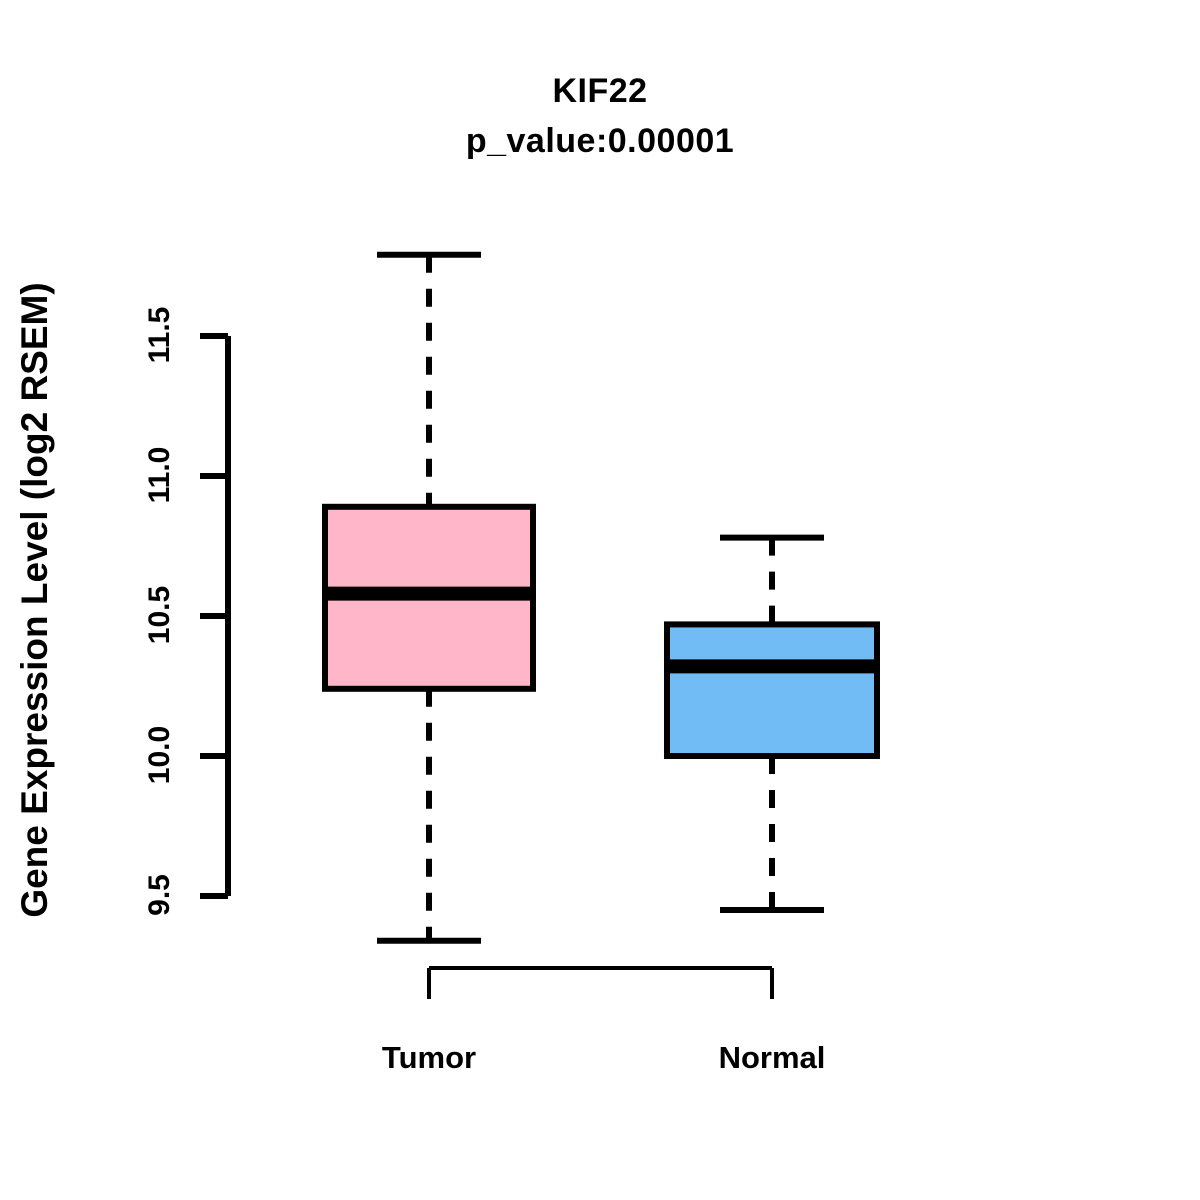  I want to click on chart-title: KIF22, so click(600, 91).